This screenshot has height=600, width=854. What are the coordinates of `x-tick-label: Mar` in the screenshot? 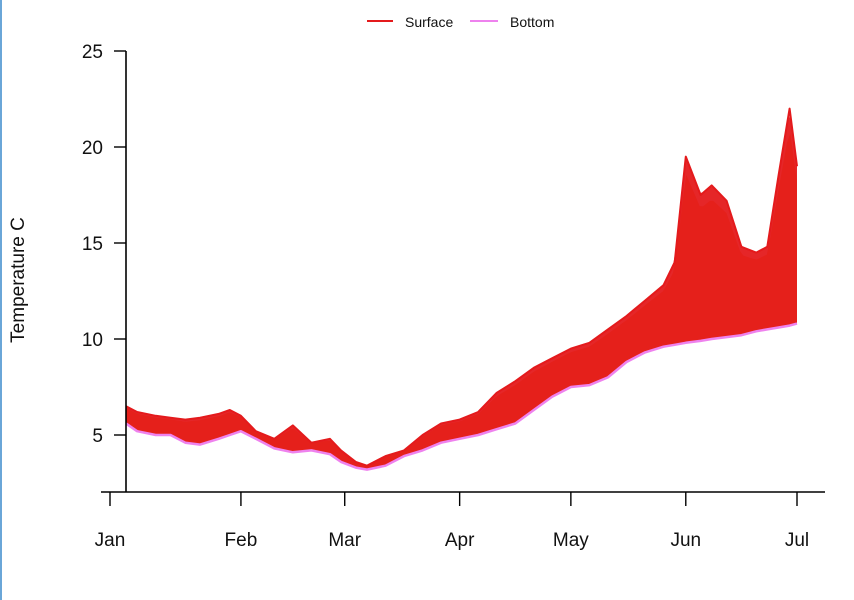 It's located at (344, 540).